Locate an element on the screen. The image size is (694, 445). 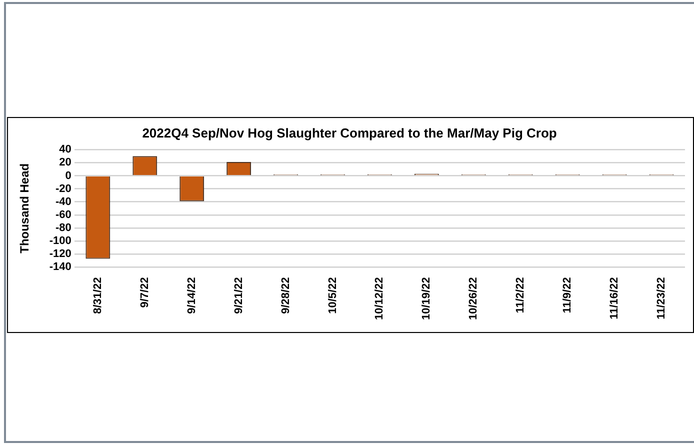
x-tick-label: 9/14/22 is located at coordinates (192, 295).